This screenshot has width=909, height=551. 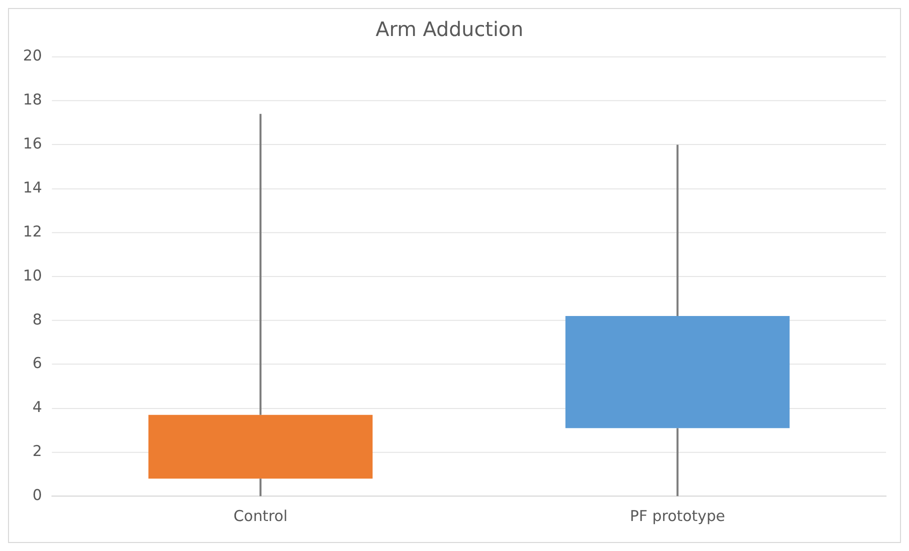 I want to click on y-tick-label: 14, so click(x=32, y=187).